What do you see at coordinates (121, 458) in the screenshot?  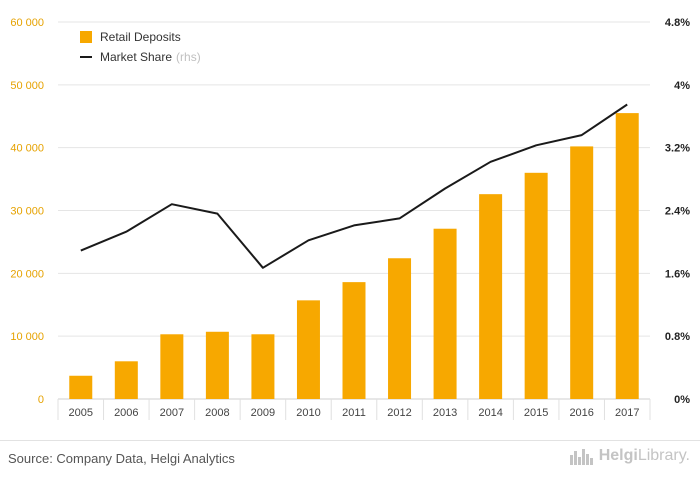 I see `source-note: Source: Company Data, Helgi Analytics` at bounding box center [121, 458].